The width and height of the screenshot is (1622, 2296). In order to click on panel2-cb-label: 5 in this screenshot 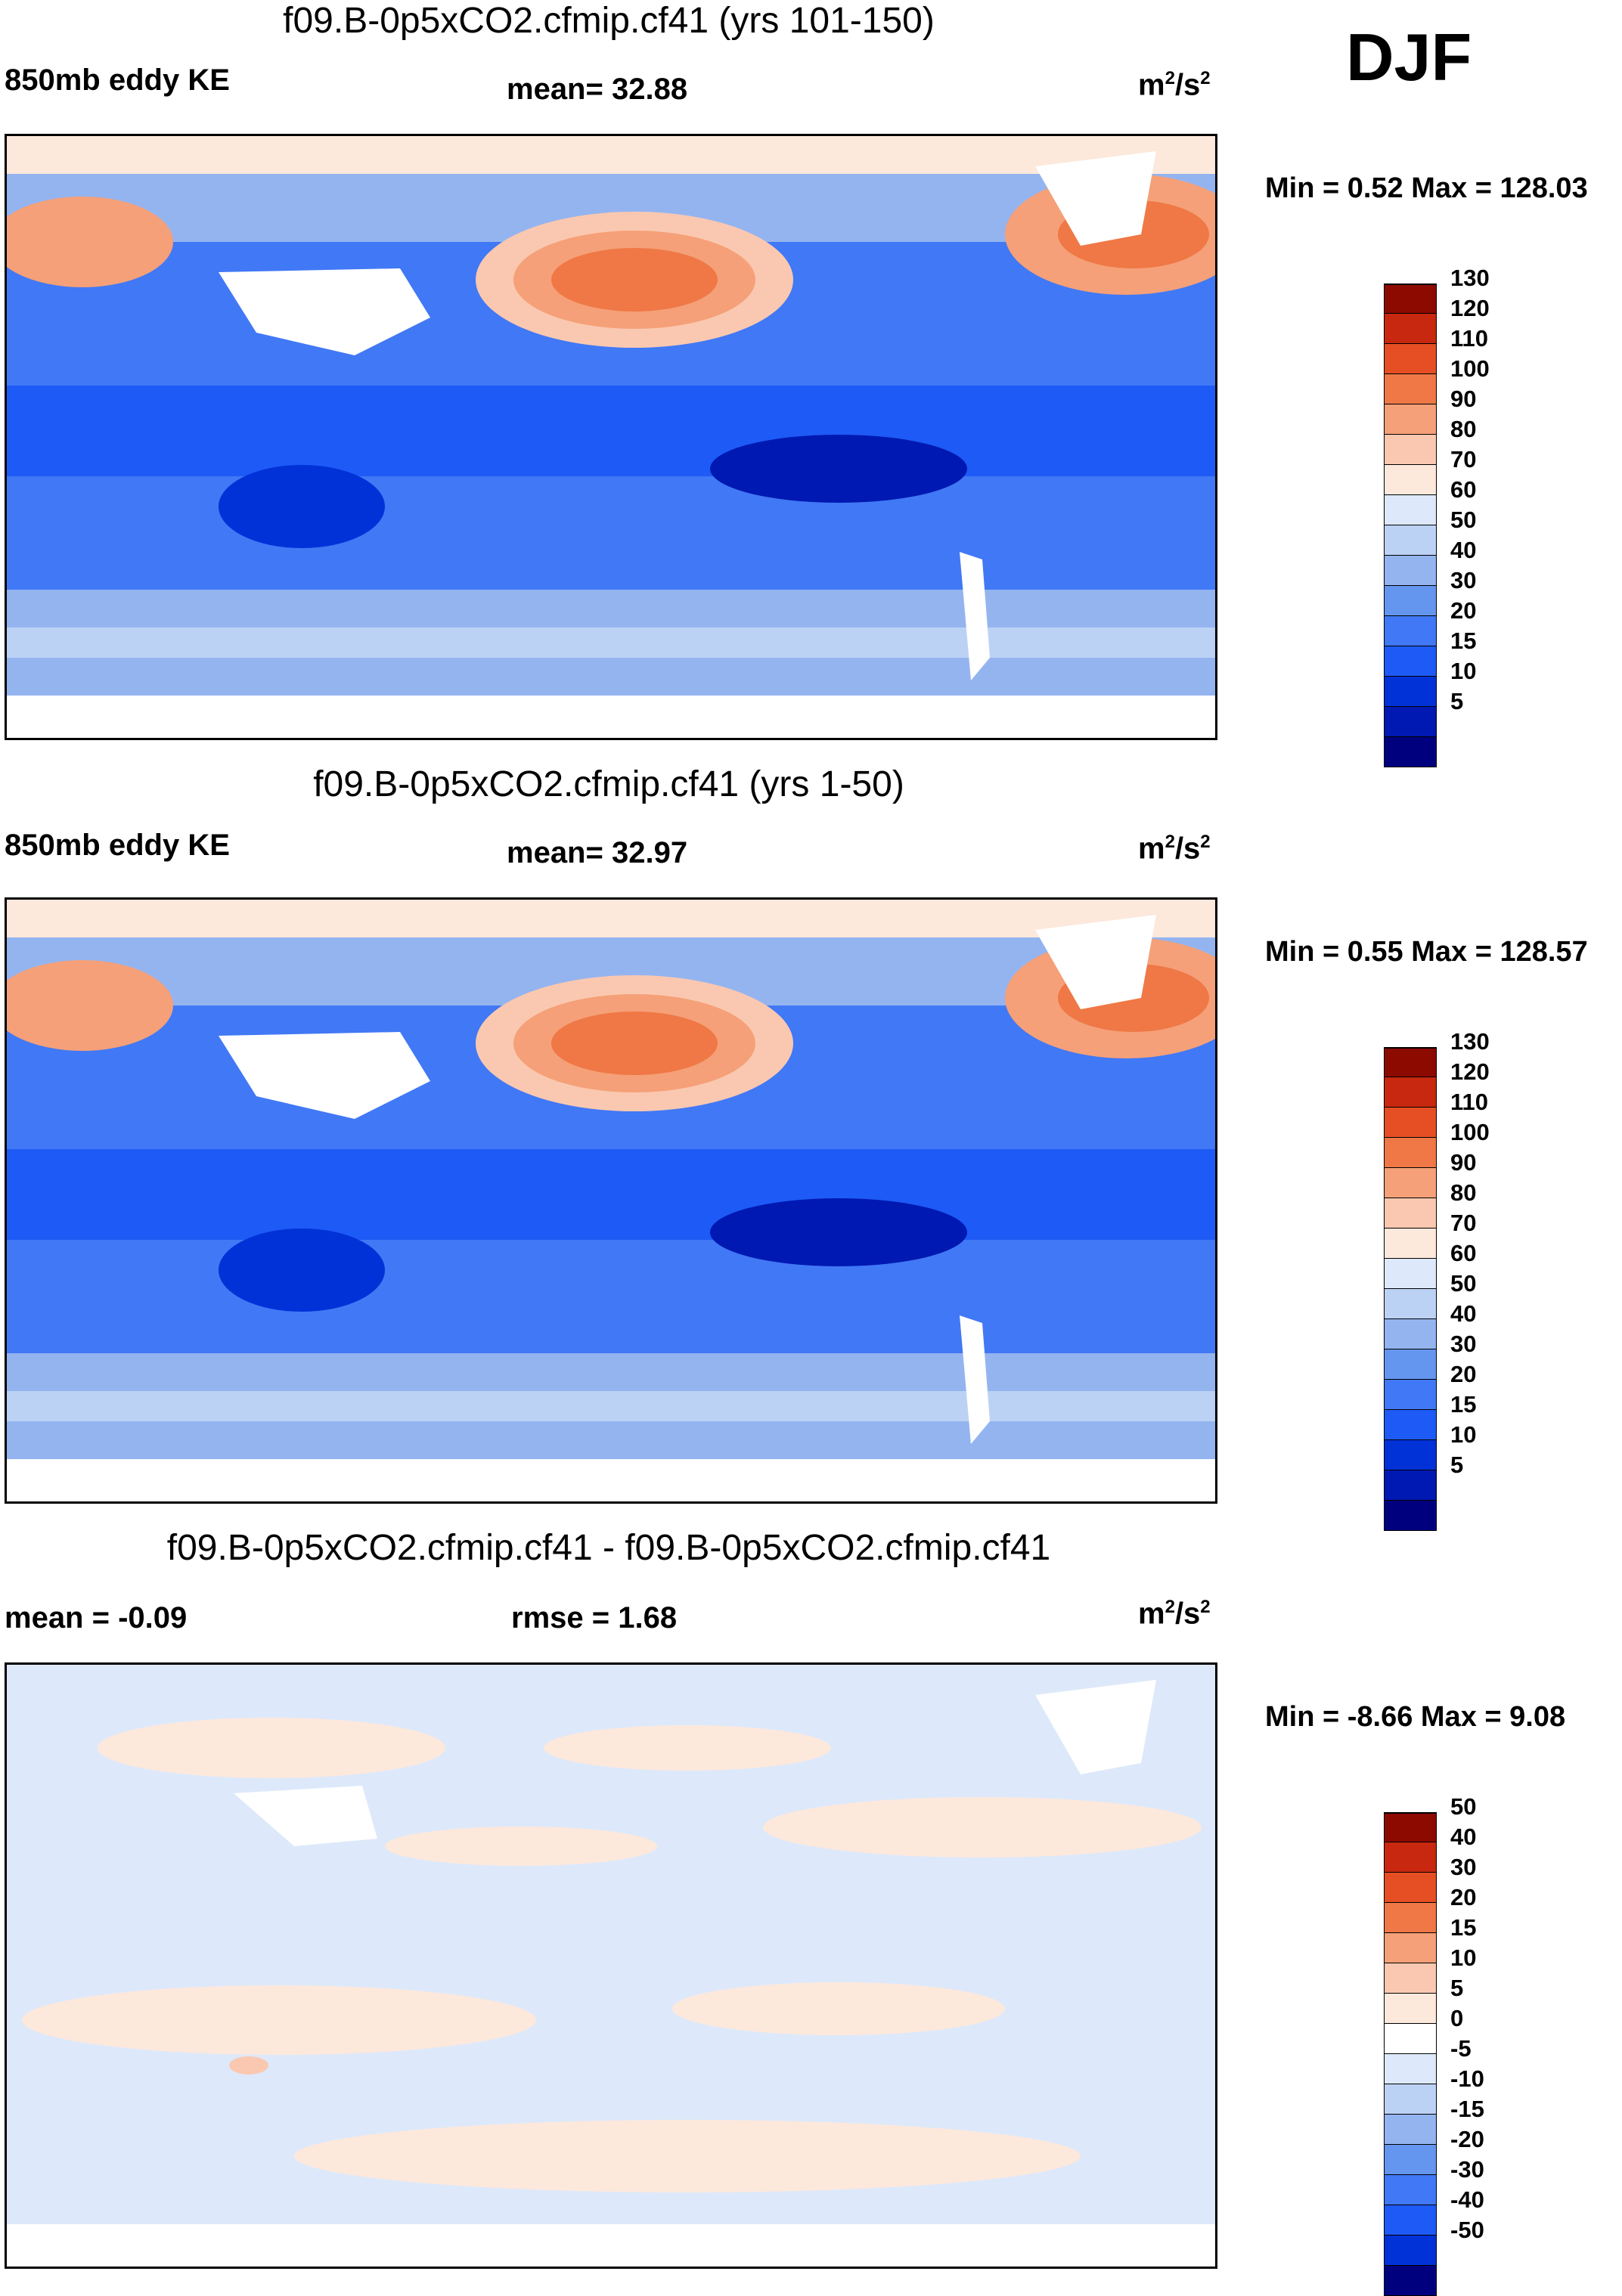, I will do `click(1457, 1465)`.